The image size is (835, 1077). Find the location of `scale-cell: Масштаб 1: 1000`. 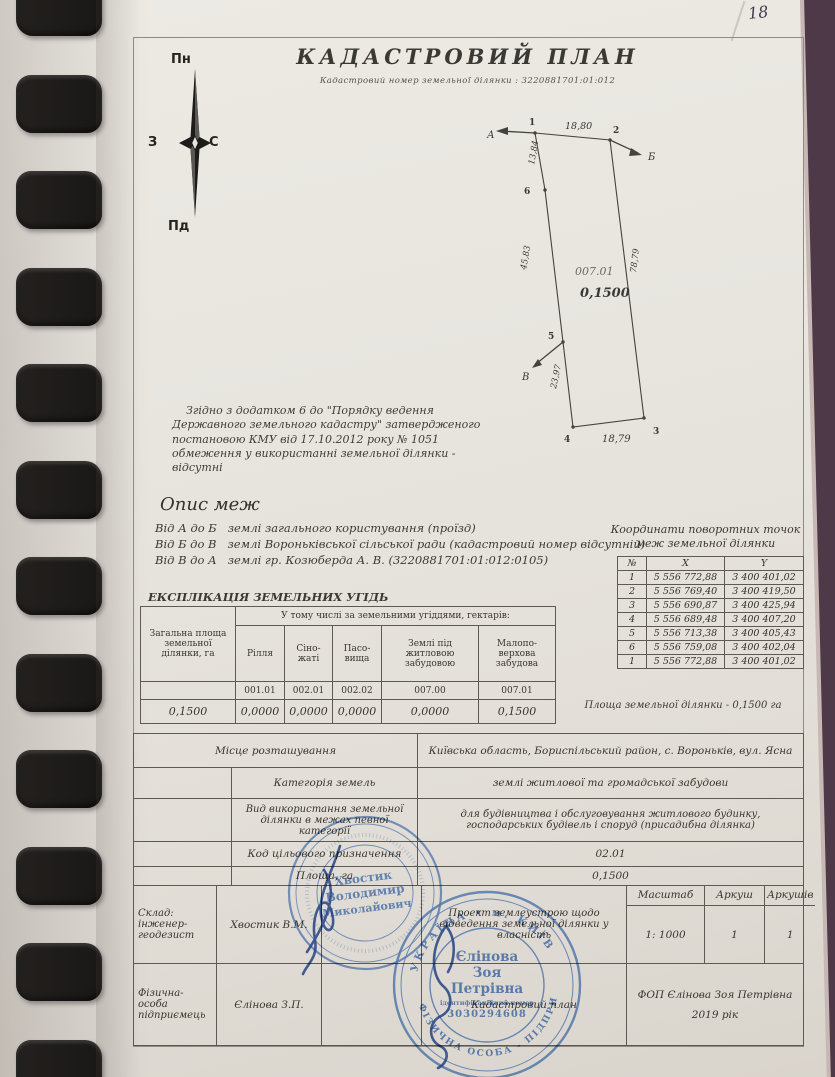

scale-cell: Масштаб 1: 1000 is located at coordinates (665, 924).